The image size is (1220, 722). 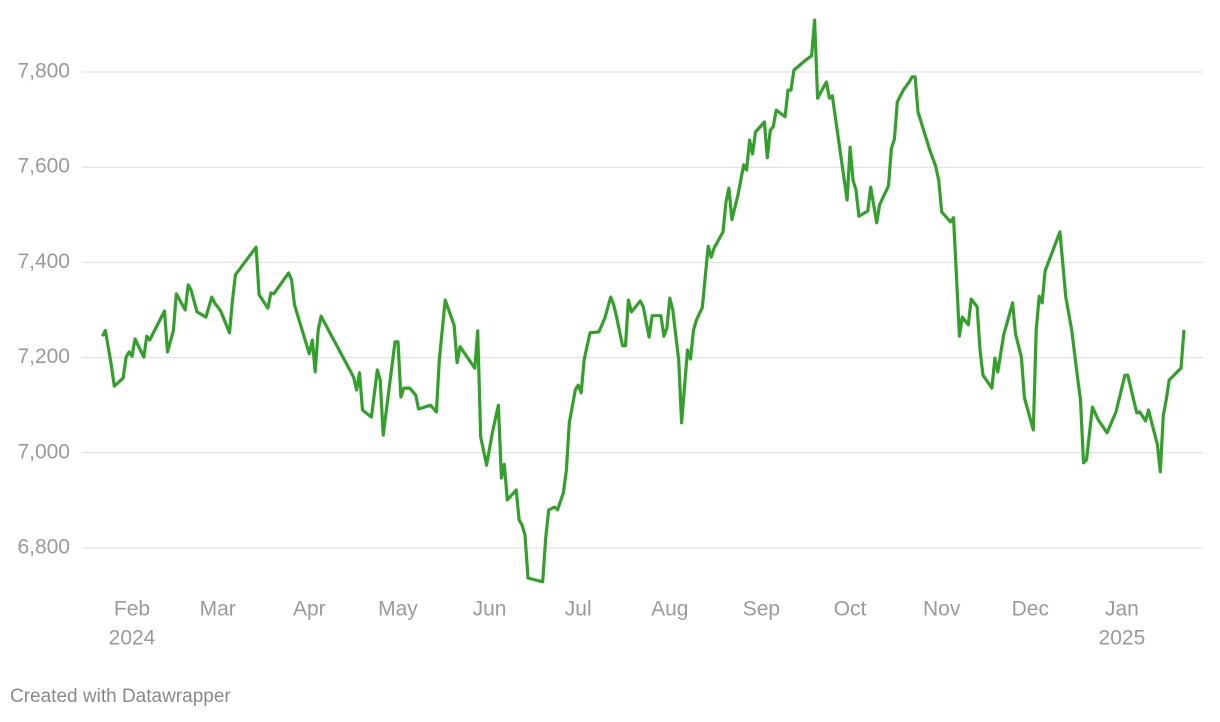 I want to click on x-tick-label: Apr, so click(x=309, y=609).